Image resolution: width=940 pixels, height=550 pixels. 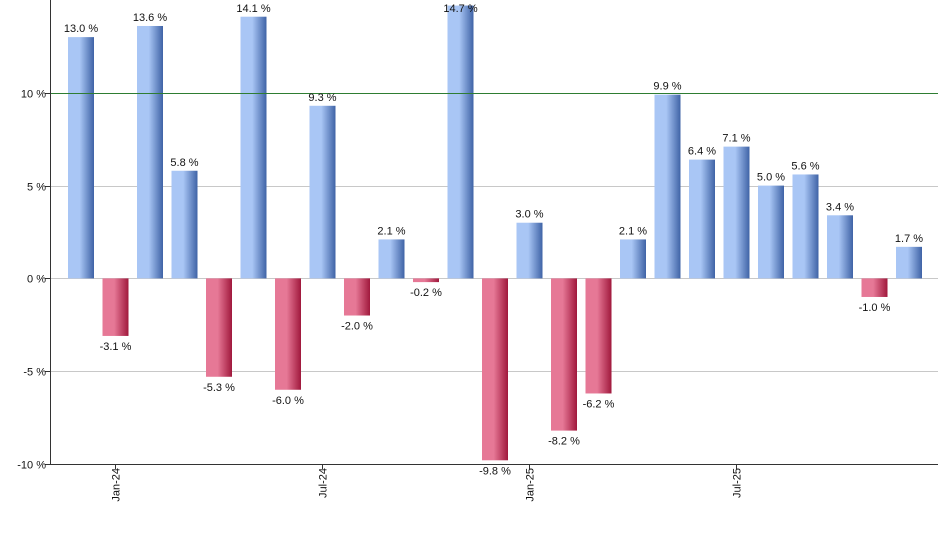 What do you see at coordinates (116, 347) in the screenshot?
I see `data-label: -3.1 %` at bounding box center [116, 347].